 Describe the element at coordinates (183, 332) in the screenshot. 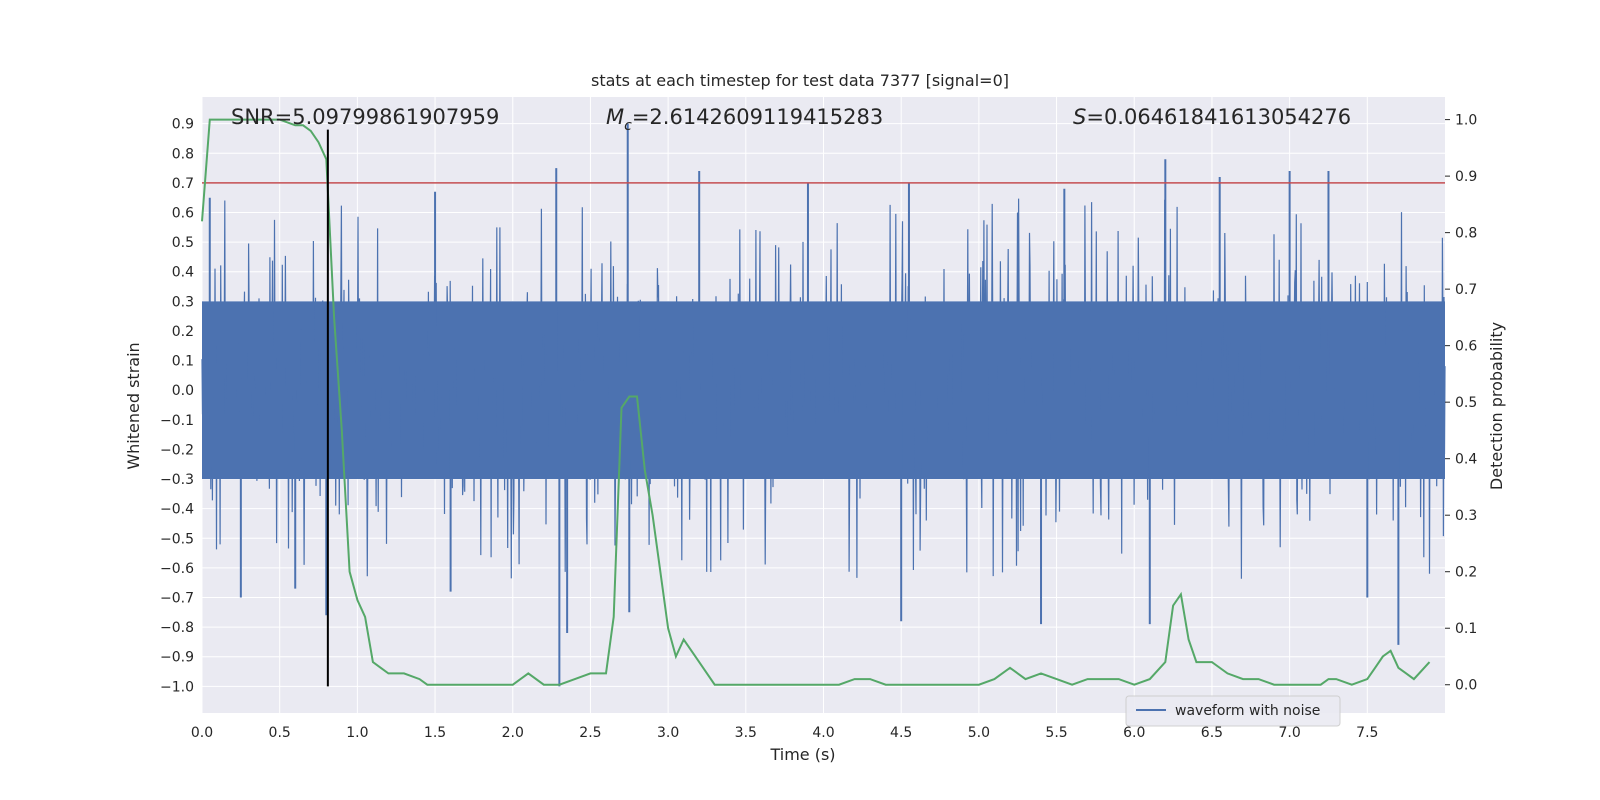

I see `y-tick-label: 0.2` at that location.